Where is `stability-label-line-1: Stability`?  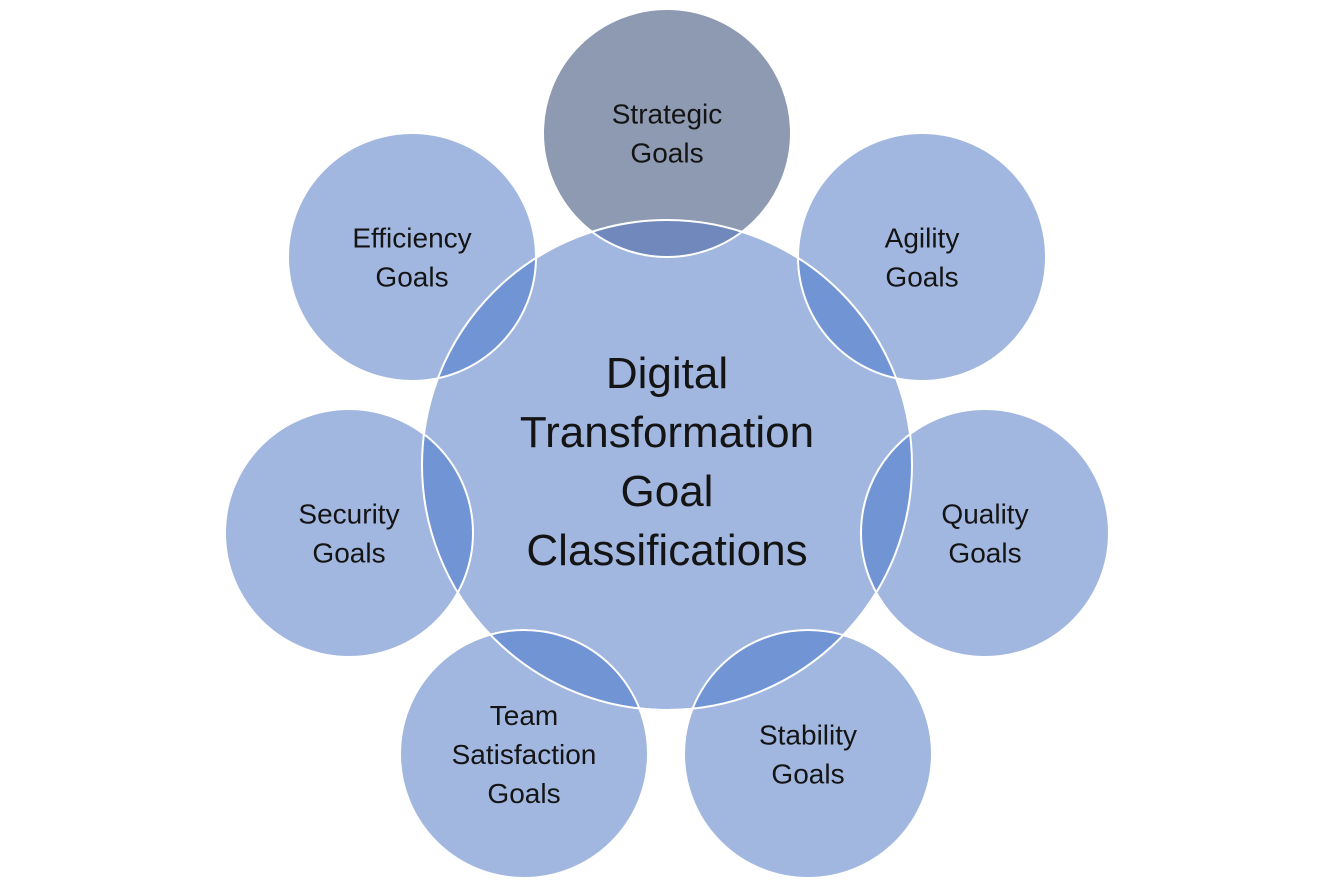 stability-label-line-1: Stability is located at coordinates (808, 735).